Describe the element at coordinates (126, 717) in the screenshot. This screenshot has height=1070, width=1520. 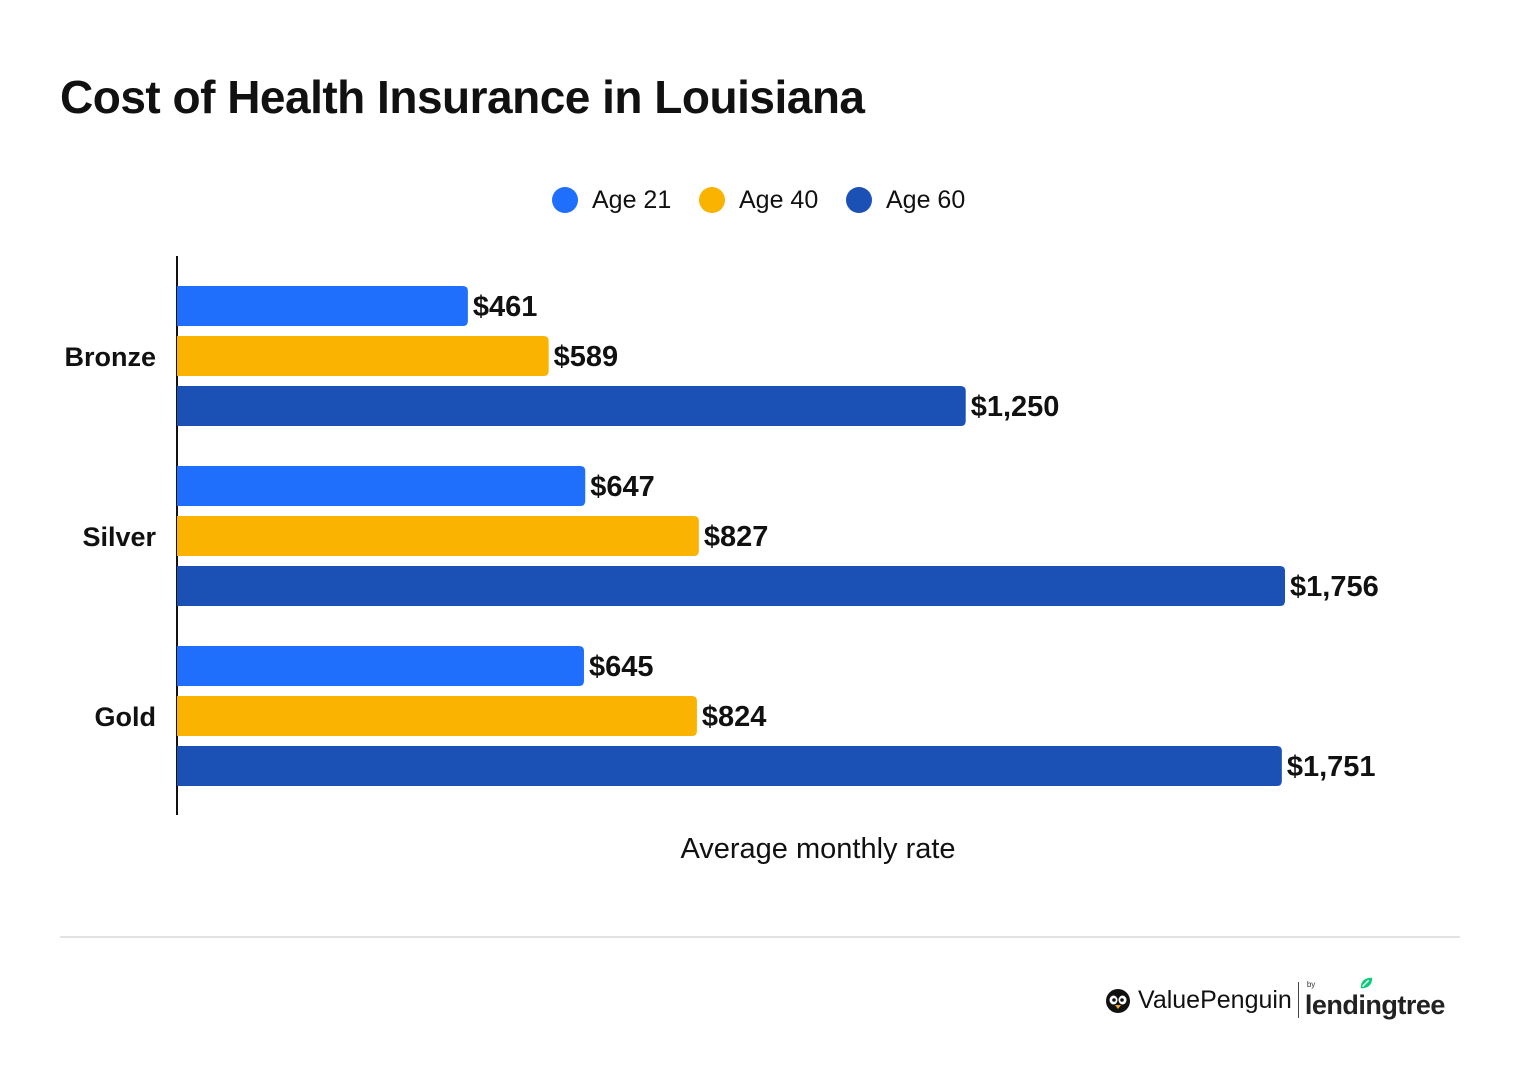
I see `category-label-gold: Gold` at that location.